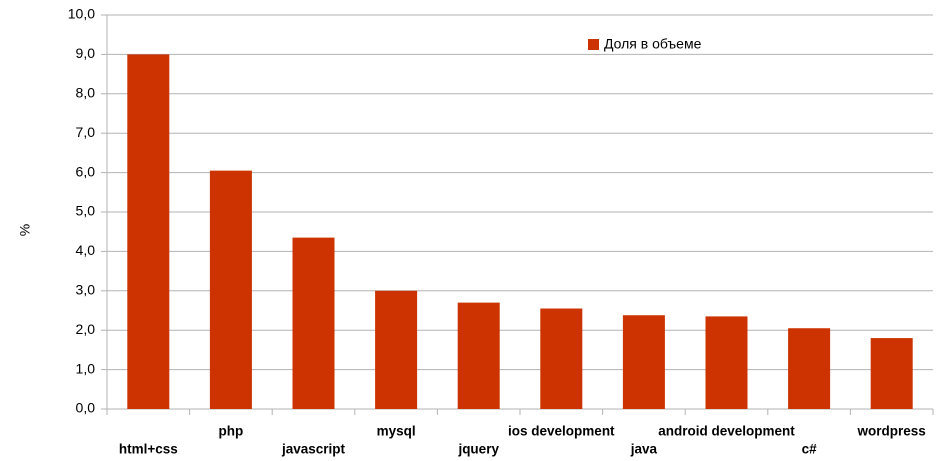 The width and height of the screenshot is (952, 461). What do you see at coordinates (86, 53) in the screenshot?
I see `y-tick-label: 9,0` at bounding box center [86, 53].